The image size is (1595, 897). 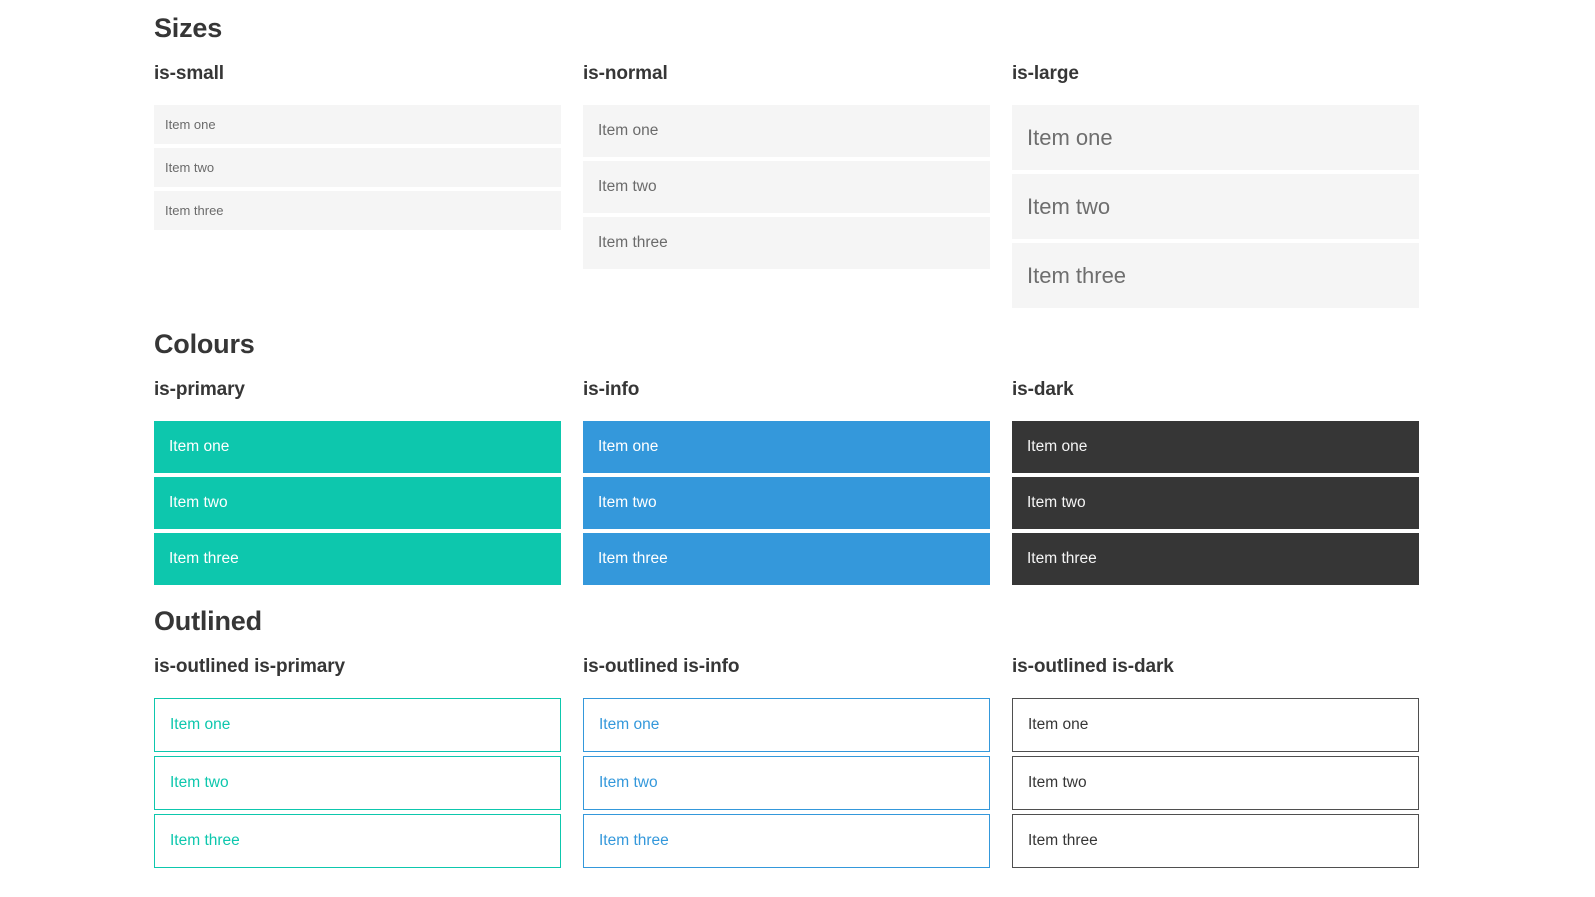 I want to click on item-list-primary: Item one Item two Item three, so click(x=357, y=503).